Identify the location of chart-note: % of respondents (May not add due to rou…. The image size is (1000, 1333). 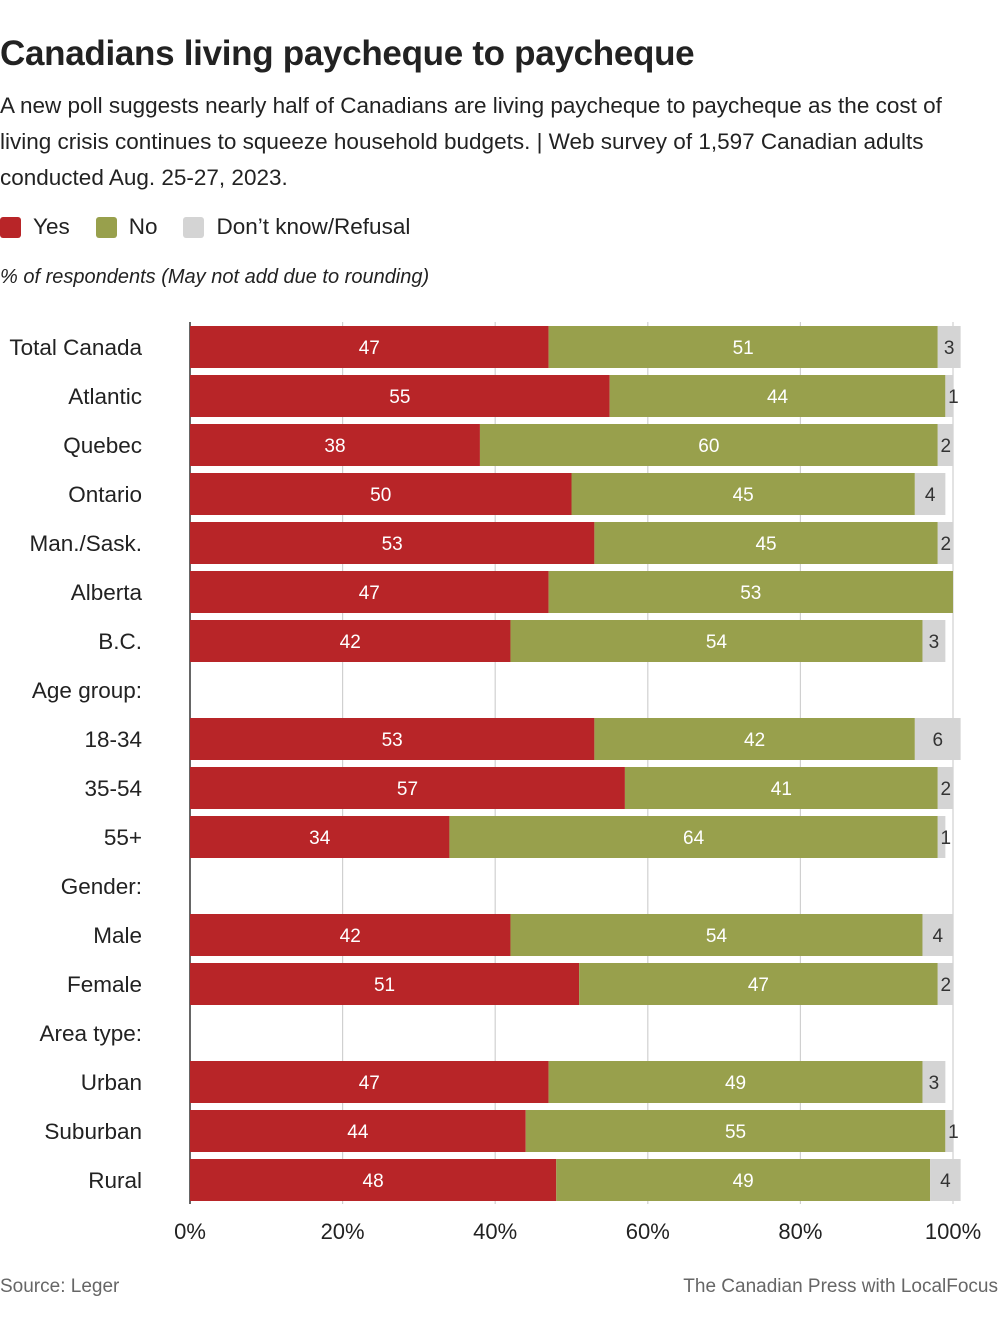
(215, 277).